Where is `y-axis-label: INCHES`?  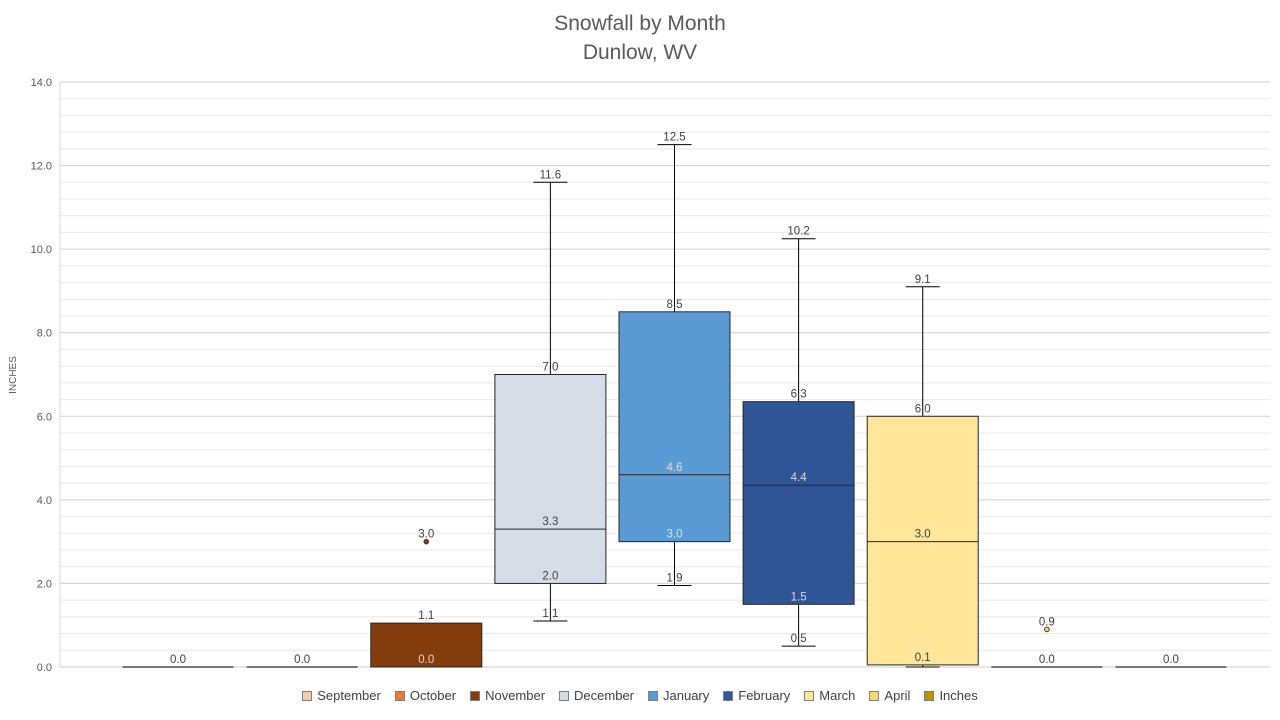 y-axis-label: INCHES is located at coordinates (13, 375).